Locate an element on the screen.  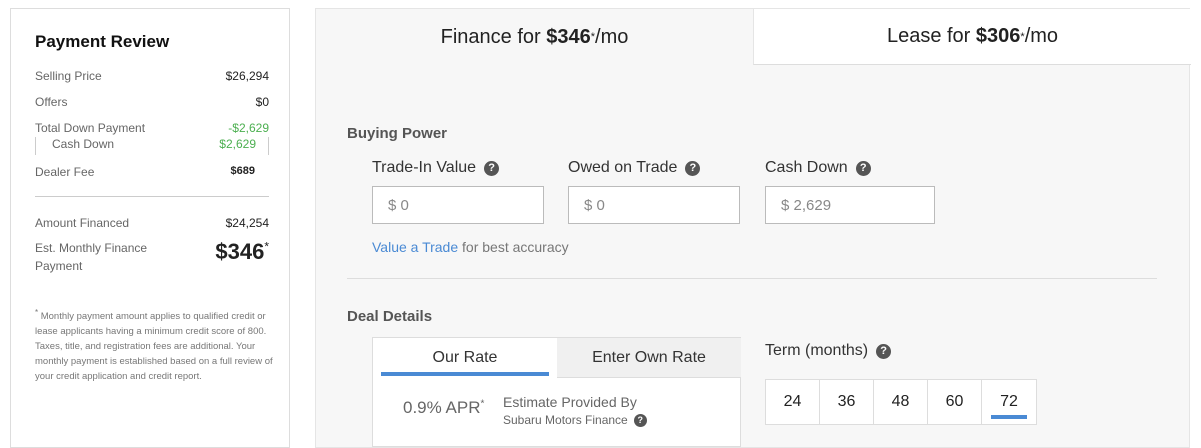
owed-label: Owed on Trade? is located at coordinates (634, 168).